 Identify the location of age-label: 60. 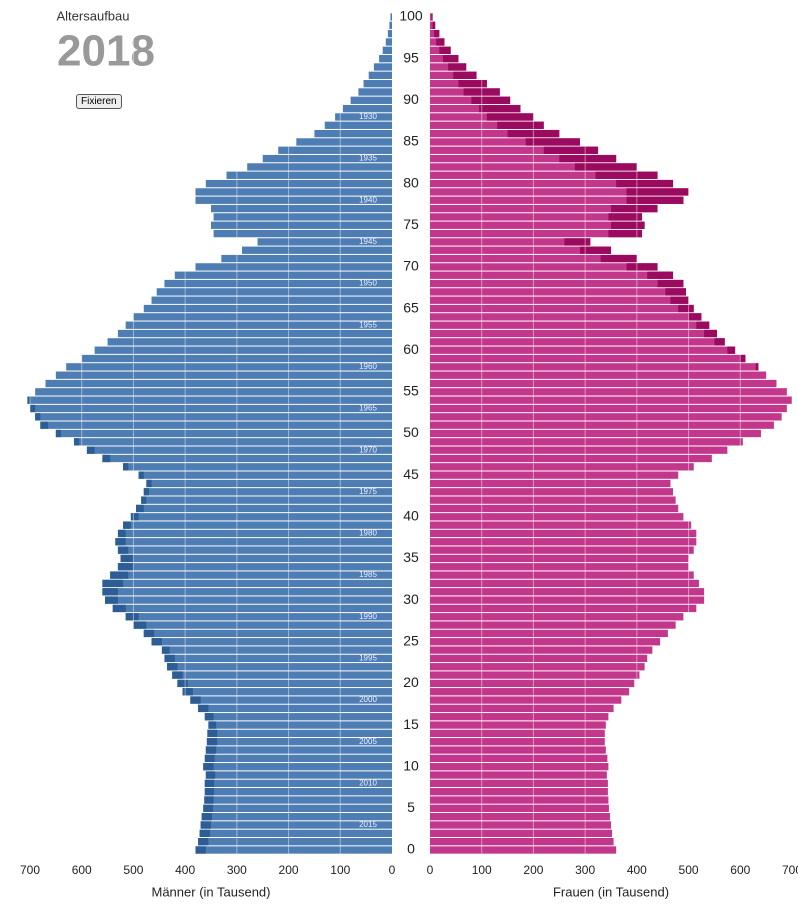
(411, 349).